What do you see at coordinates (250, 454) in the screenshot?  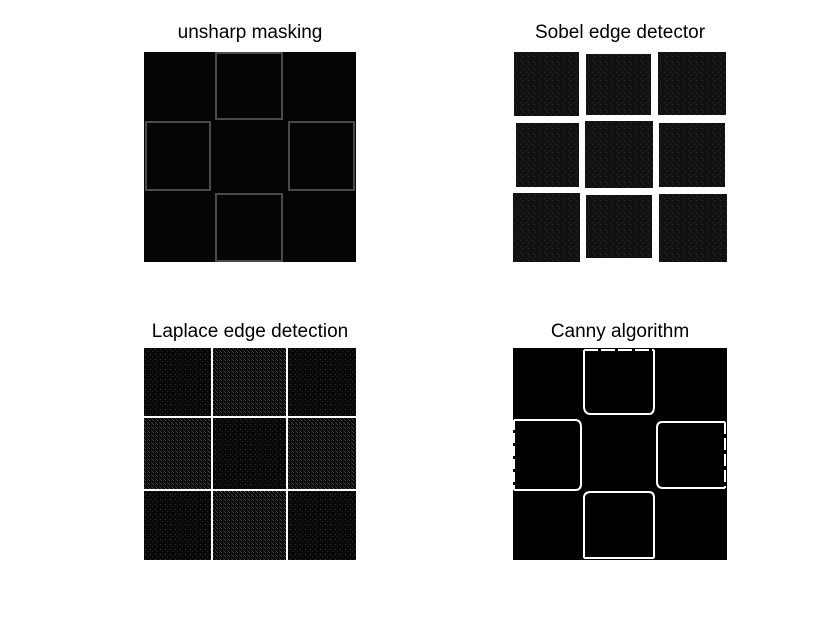 I see `laplace-edge-image` at bounding box center [250, 454].